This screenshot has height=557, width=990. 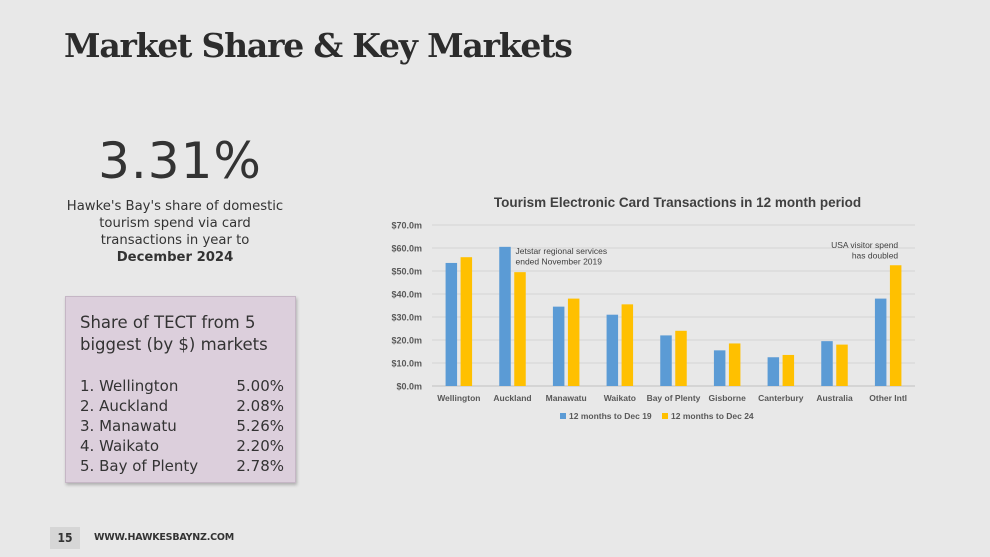 I want to click on market-share: 2.20%, so click(x=260, y=446).